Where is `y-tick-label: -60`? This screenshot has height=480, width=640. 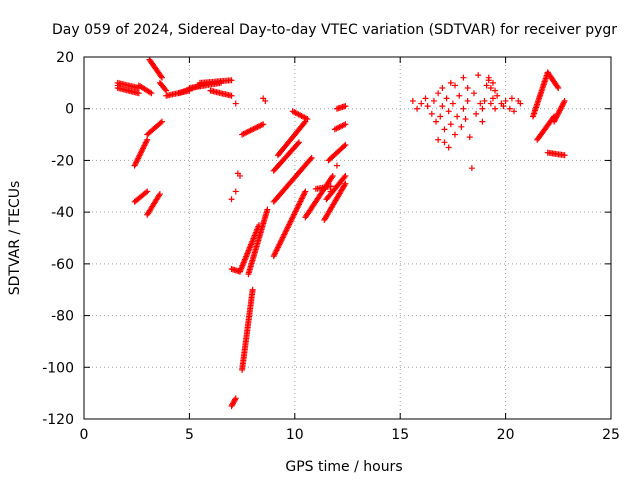
y-tick-label: -60 is located at coordinates (62, 265).